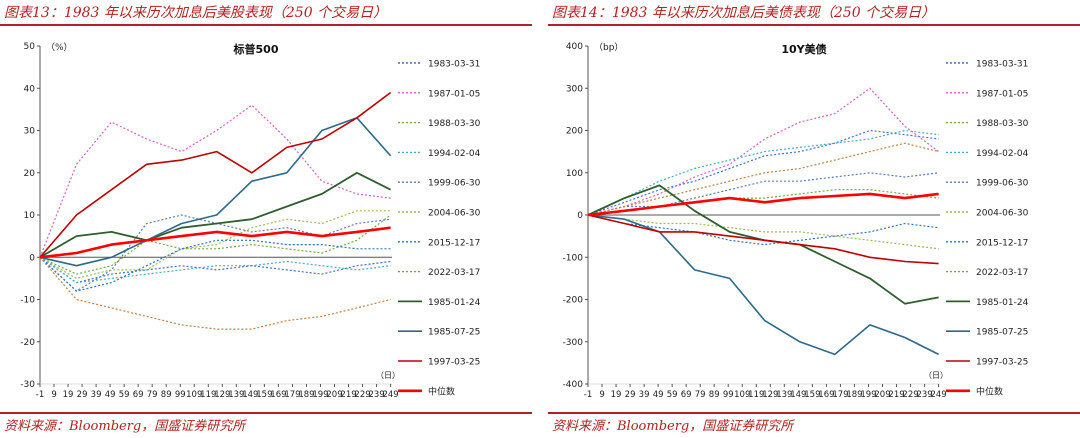  I want to click on y-tick-label: 10, so click(30, 216).